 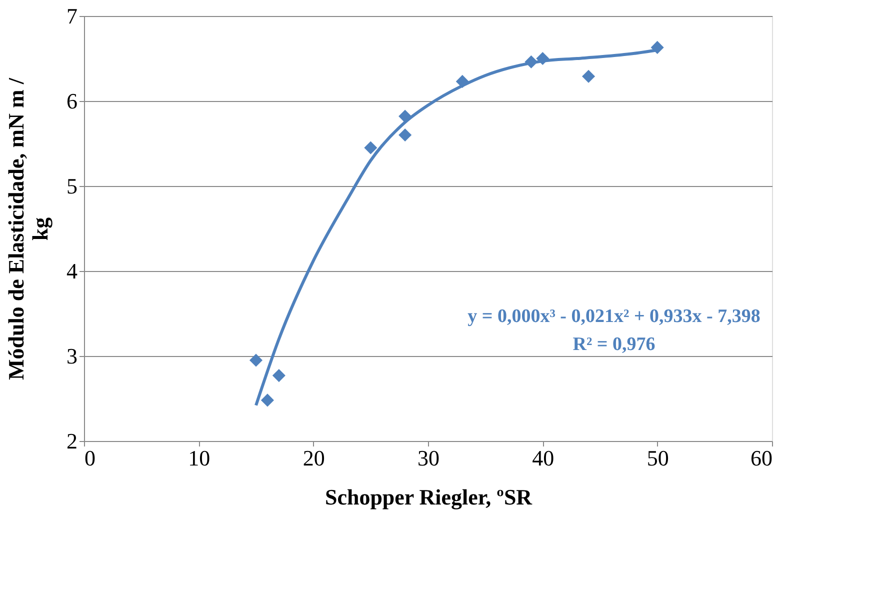 I want to click on annotation: y = 0,000x³ - 0,021x² + 0,933x - 7,398, so click(x=614, y=316).